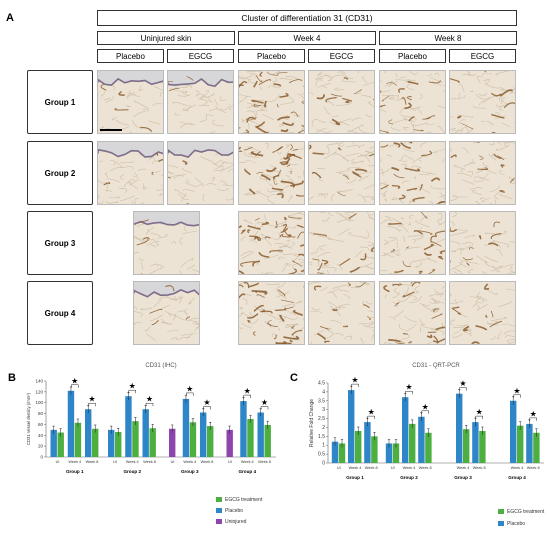 This screenshot has height=535, width=550. What do you see at coordinates (111, 130) in the screenshot?
I see `scale-bar` at bounding box center [111, 130].